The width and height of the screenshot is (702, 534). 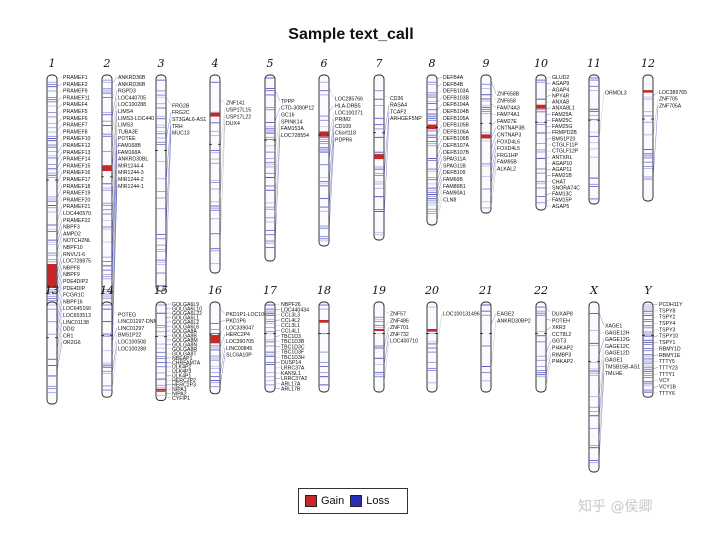 I want to click on chr-10-gene-label: FAM15P, so click(x=562, y=201).